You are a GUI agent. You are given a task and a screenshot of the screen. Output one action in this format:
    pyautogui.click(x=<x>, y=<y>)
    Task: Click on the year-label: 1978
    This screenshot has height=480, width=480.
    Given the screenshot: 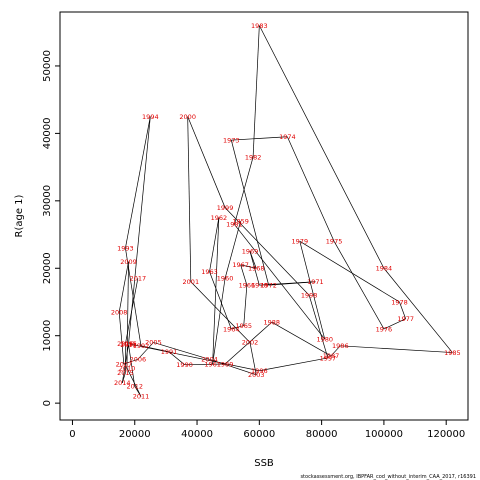 What is the action you would take?
    pyautogui.click(x=399, y=302)
    